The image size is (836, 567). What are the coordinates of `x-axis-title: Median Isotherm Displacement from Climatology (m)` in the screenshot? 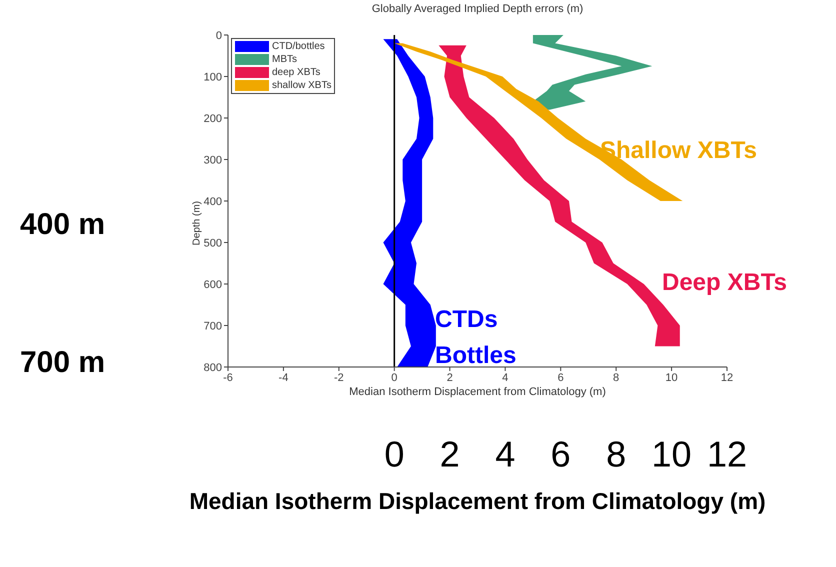 It's located at (477, 392).